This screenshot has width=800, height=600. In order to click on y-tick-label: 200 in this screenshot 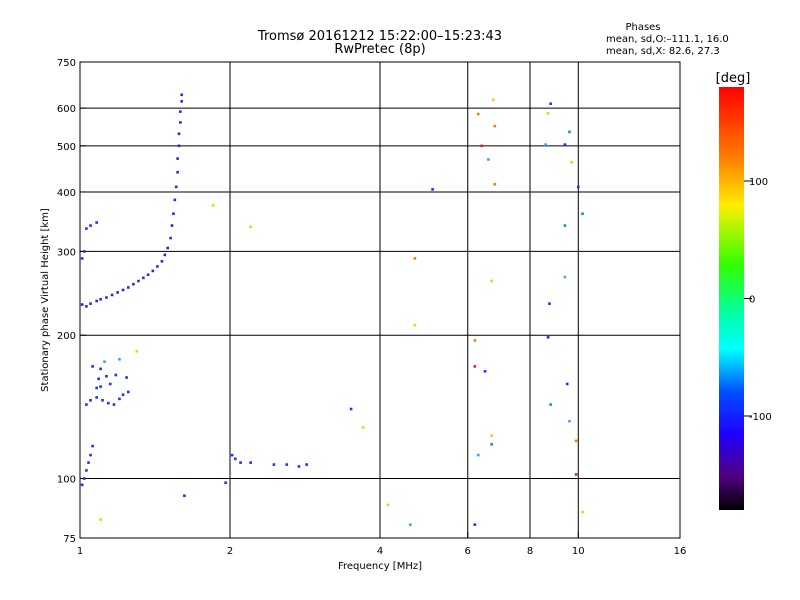, I will do `click(66, 336)`.